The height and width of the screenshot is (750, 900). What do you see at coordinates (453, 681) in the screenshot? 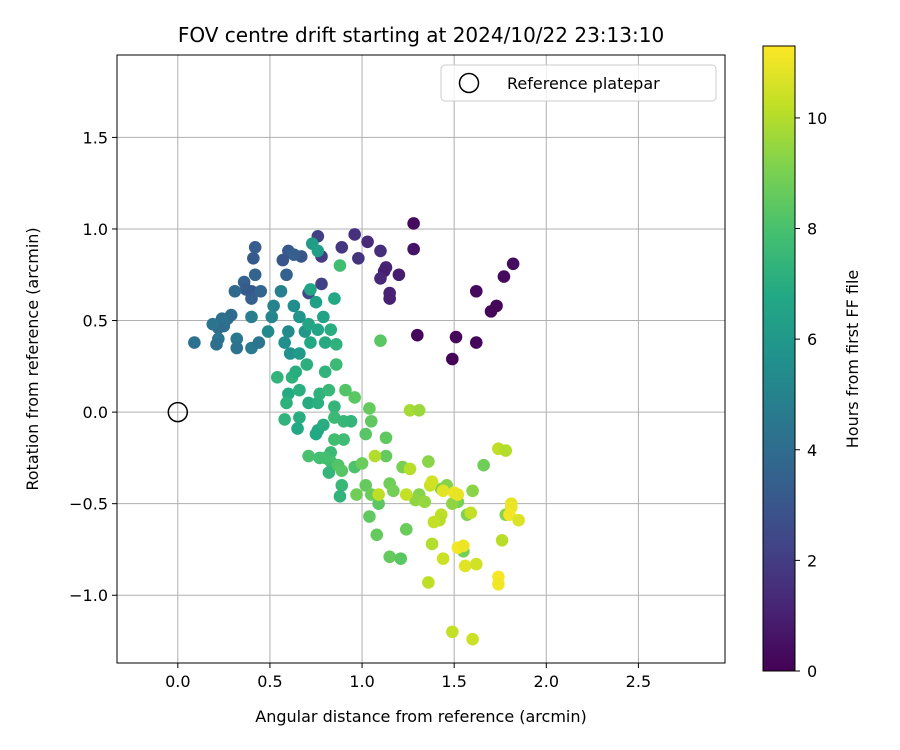
I see `x-tick-label: 1.5` at bounding box center [453, 681].